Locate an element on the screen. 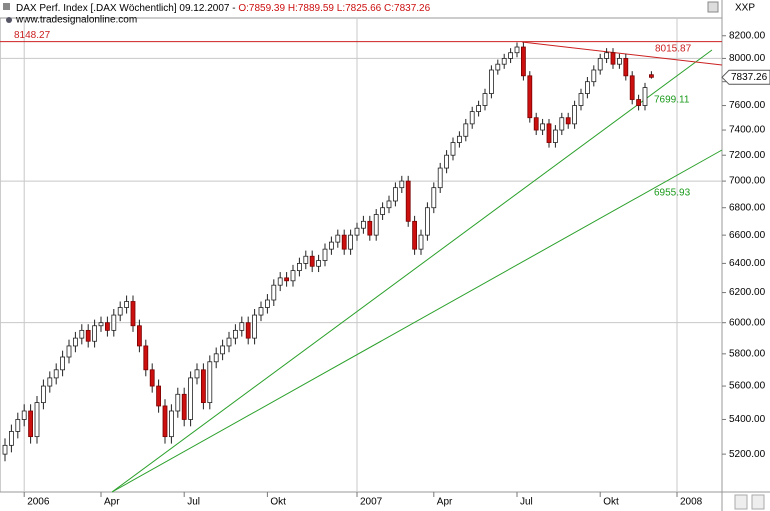 The height and width of the screenshot is (511, 770). trend-line is located at coordinates (622, 53).